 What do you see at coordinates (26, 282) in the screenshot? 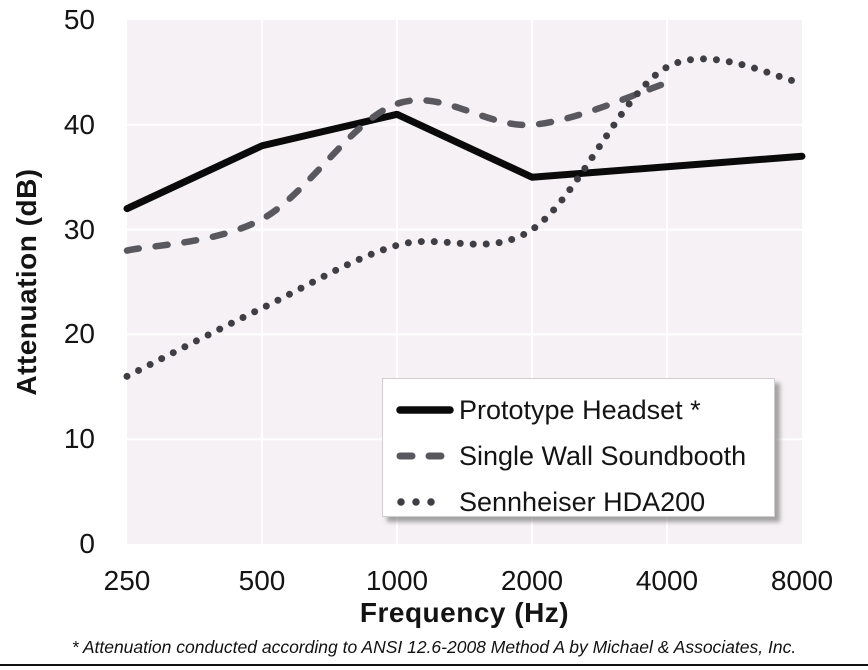
I see `y-axis-title-text: Attenuation (dB)` at bounding box center [26, 282].